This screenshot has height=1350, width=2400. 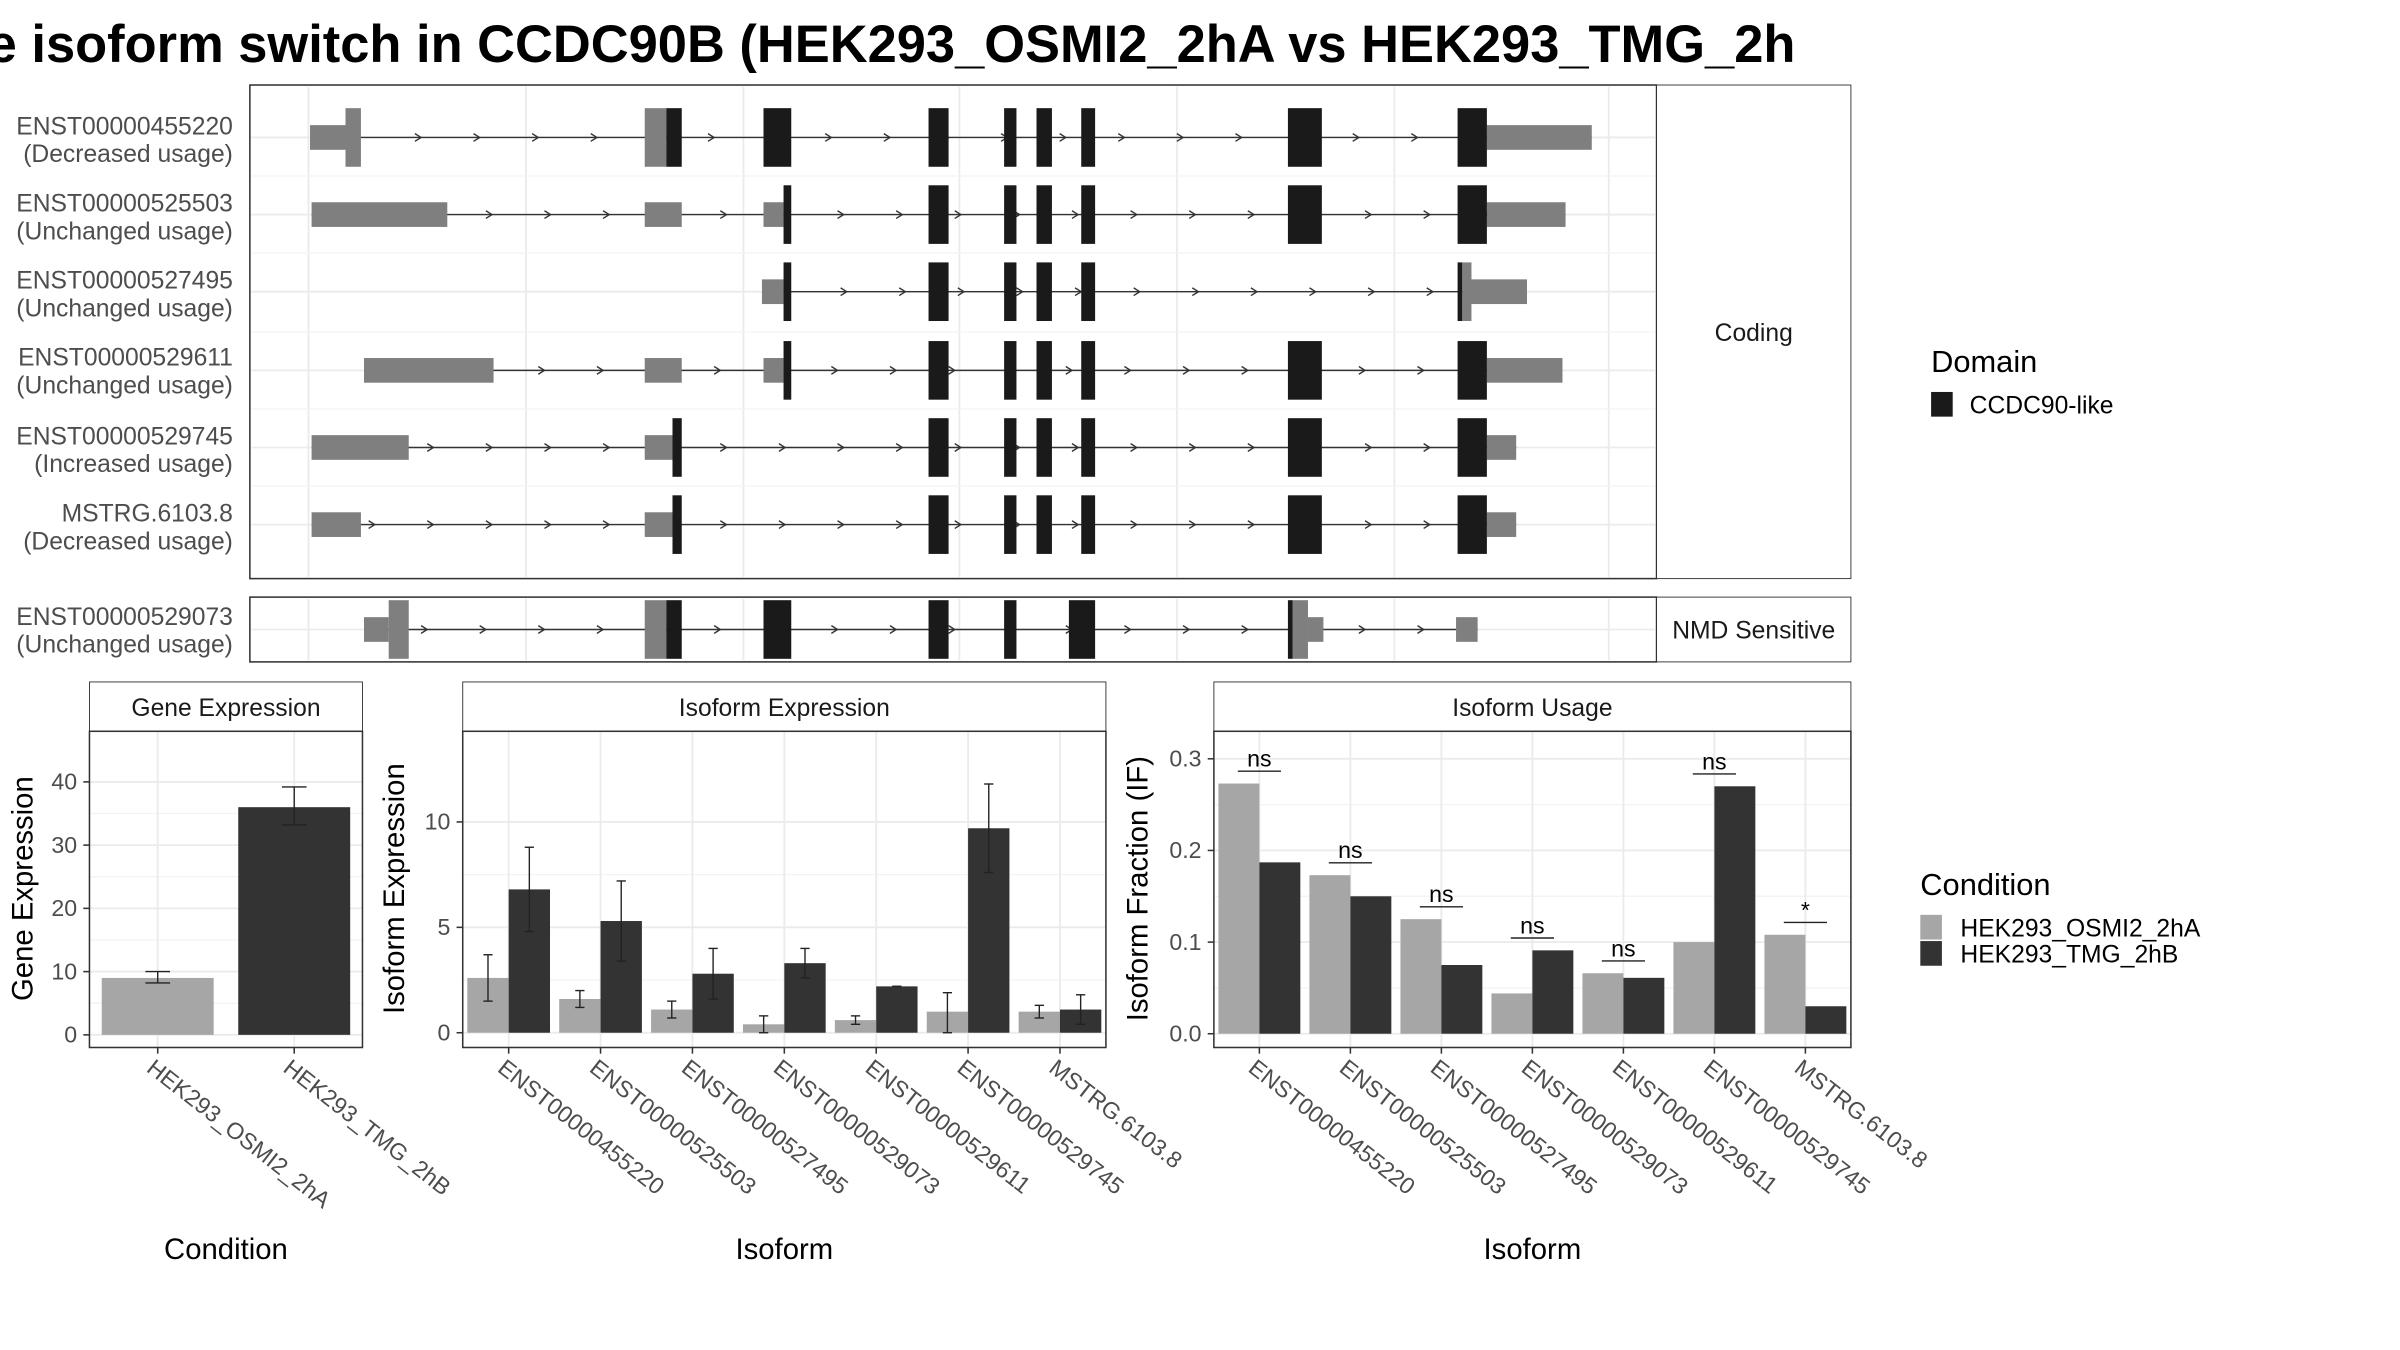 What do you see at coordinates (2042, 406) in the screenshot?
I see `domain-legend-label: CCDC90-like` at bounding box center [2042, 406].